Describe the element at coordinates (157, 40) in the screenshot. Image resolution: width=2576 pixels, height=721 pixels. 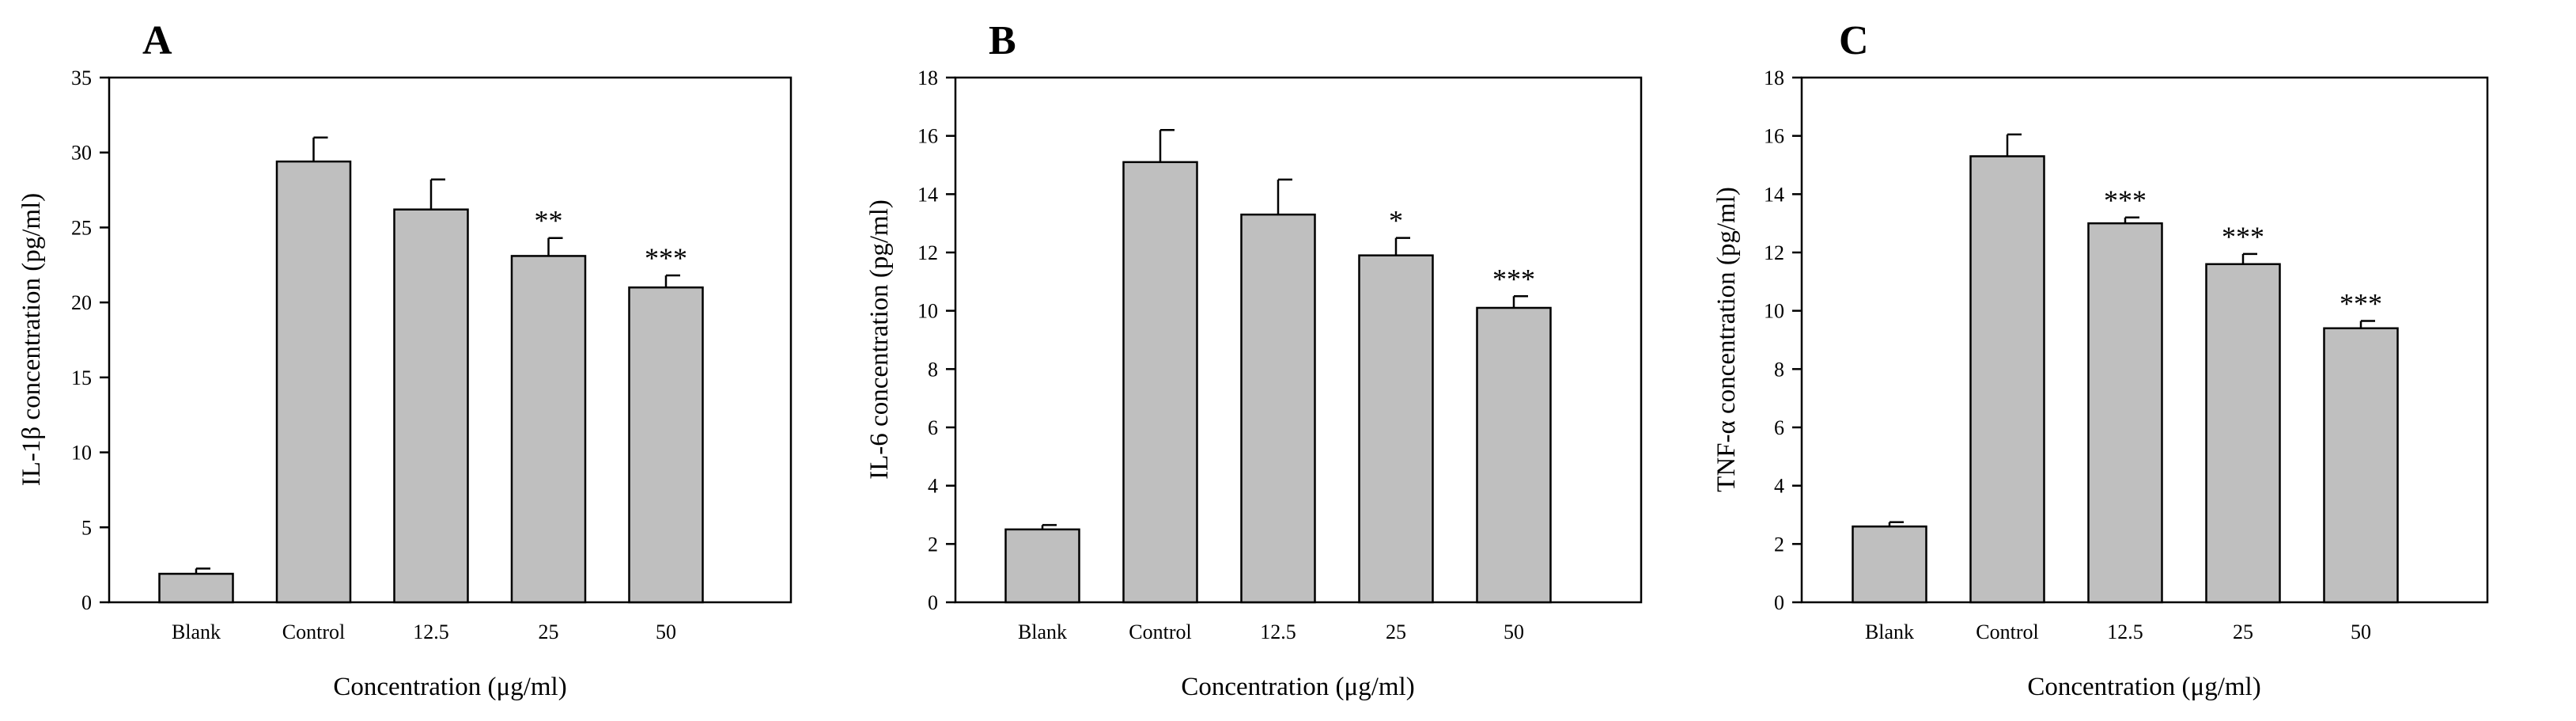
I see `panel-letter: A` at that location.